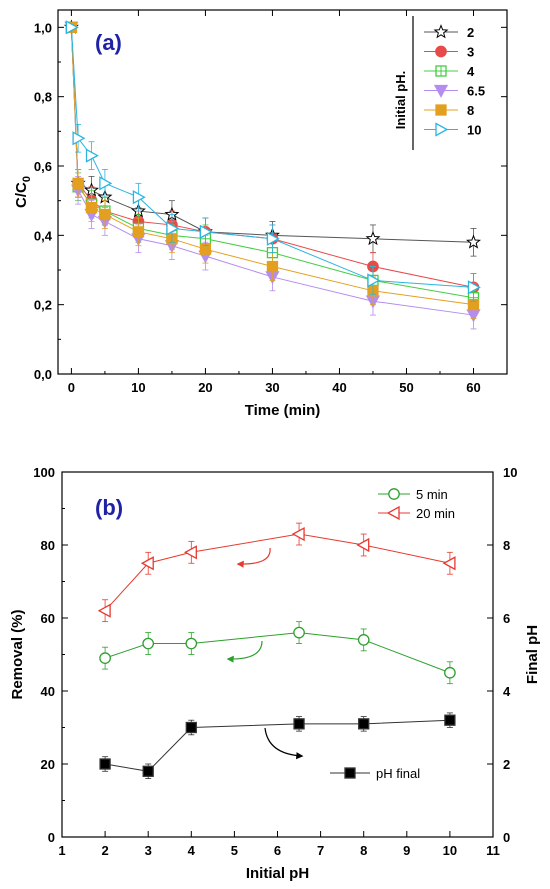 This screenshot has width=550, height=889. What do you see at coordinates (108, 42) in the screenshot?
I see `panel-label-a: (a)` at bounding box center [108, 42].